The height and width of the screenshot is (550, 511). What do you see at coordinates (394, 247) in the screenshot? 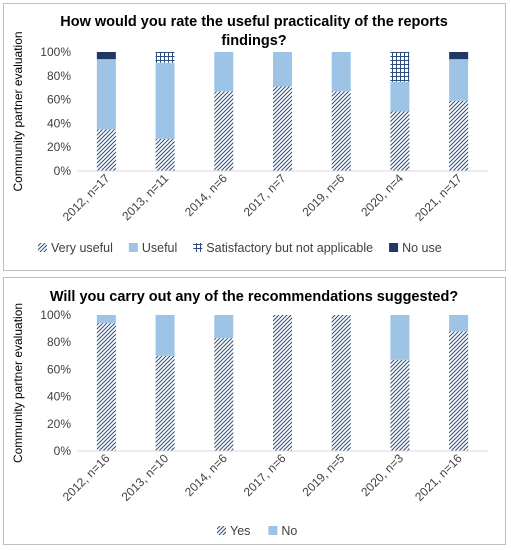
I see `legend-swatch-no-use` at bounding box center [394, 247].